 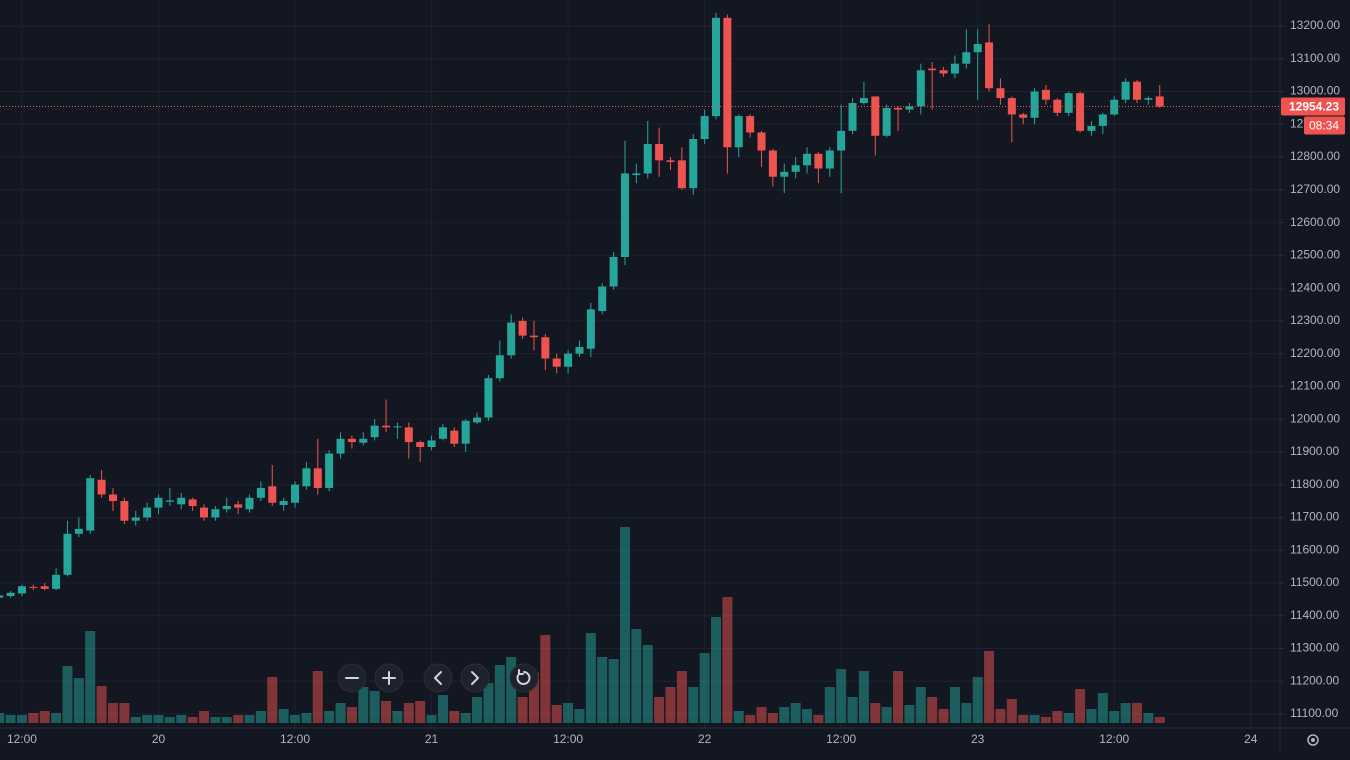 What do you see at coordinates (1313, 740) in the screenshot?
I see `settings-button` at bounding box center [1313, 740].